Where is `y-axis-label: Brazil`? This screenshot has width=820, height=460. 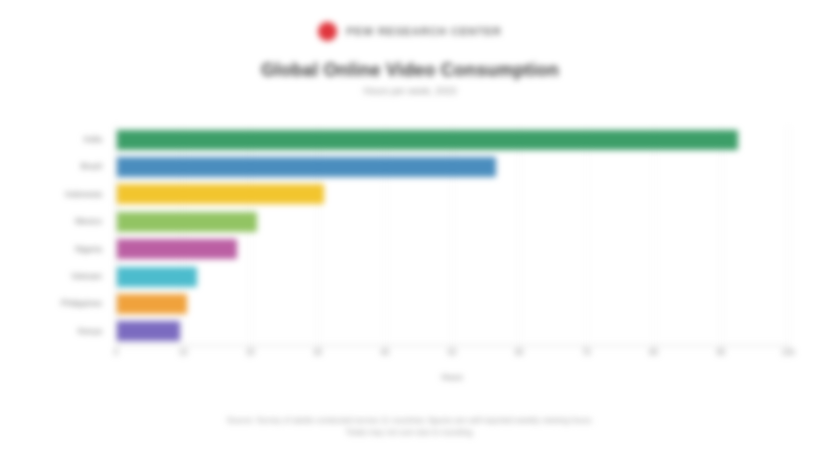
y-axis-label: Brazil is located at coordinates (91, 166).